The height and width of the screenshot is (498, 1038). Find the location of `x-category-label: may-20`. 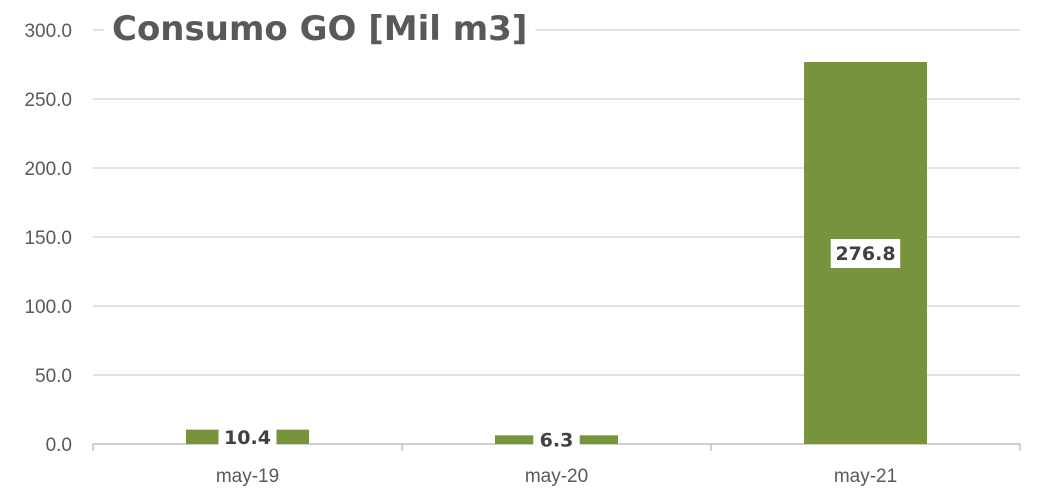

x-category-label: may-20 is located at coordinates (556, 476).